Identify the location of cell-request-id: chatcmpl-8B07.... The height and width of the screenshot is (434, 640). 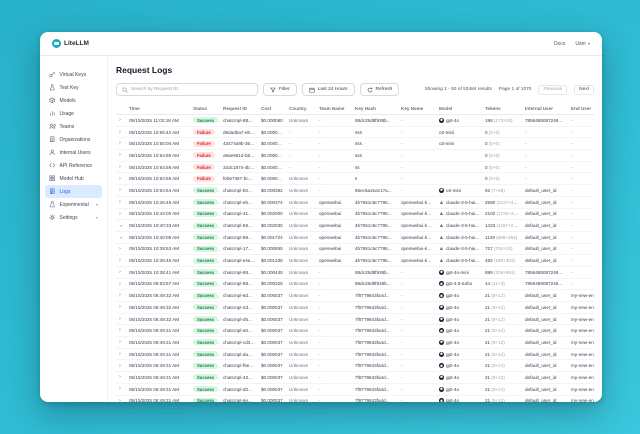
(239, 120).